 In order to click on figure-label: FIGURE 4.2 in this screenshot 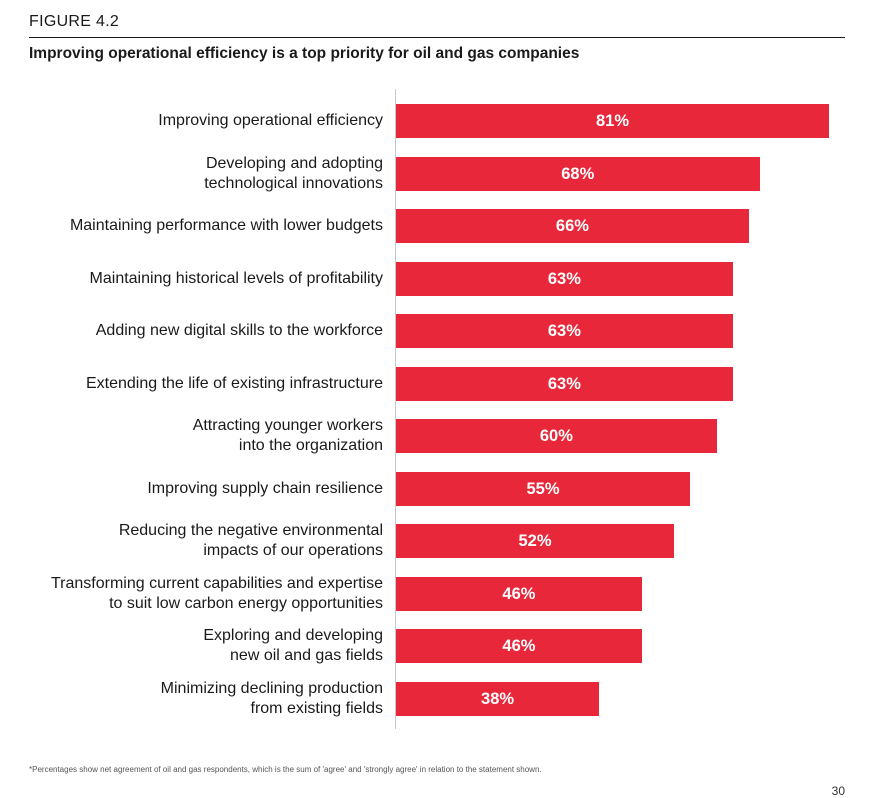, I will do `click(74, 21)`.